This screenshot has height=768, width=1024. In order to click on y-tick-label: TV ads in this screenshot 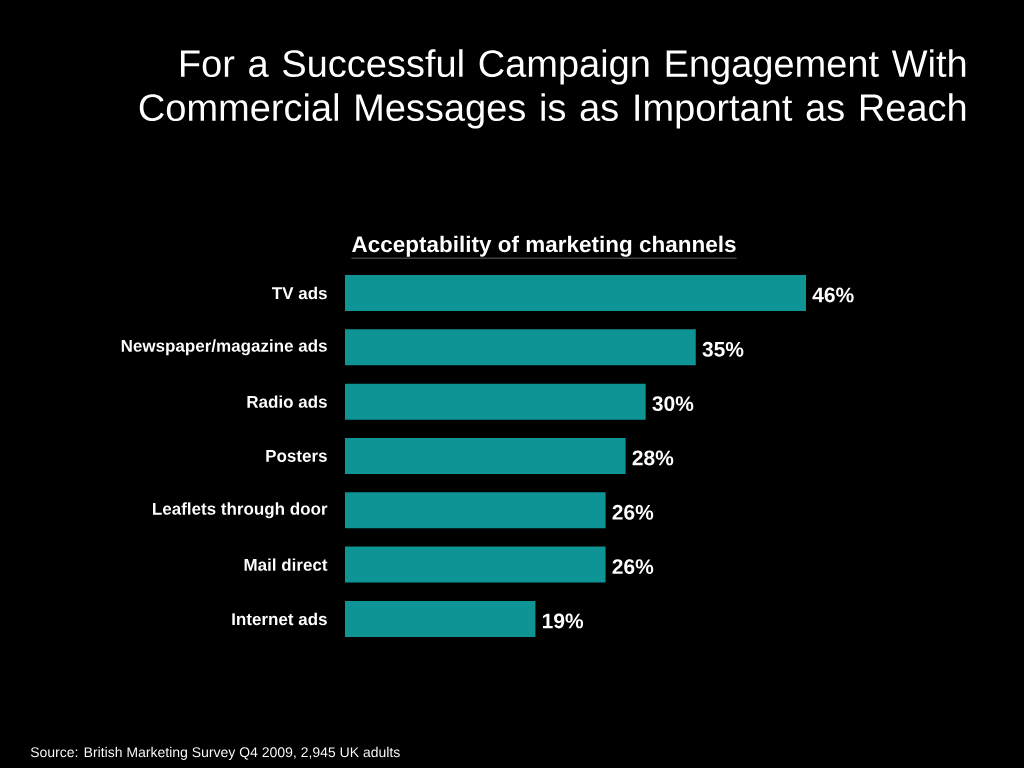, I will do `click(299, 293)`.